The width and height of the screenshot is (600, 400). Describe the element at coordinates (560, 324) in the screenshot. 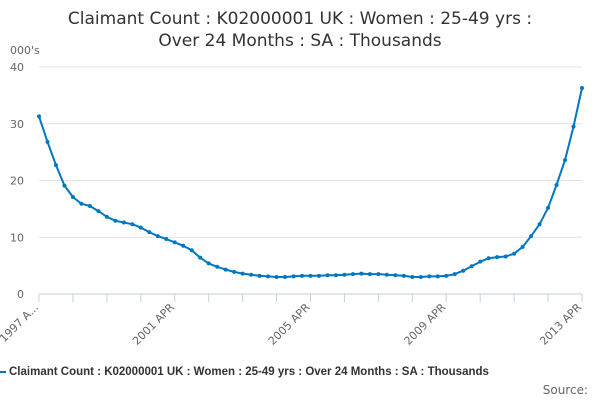

I see `x-tick-label: 2013 APR` at that location.